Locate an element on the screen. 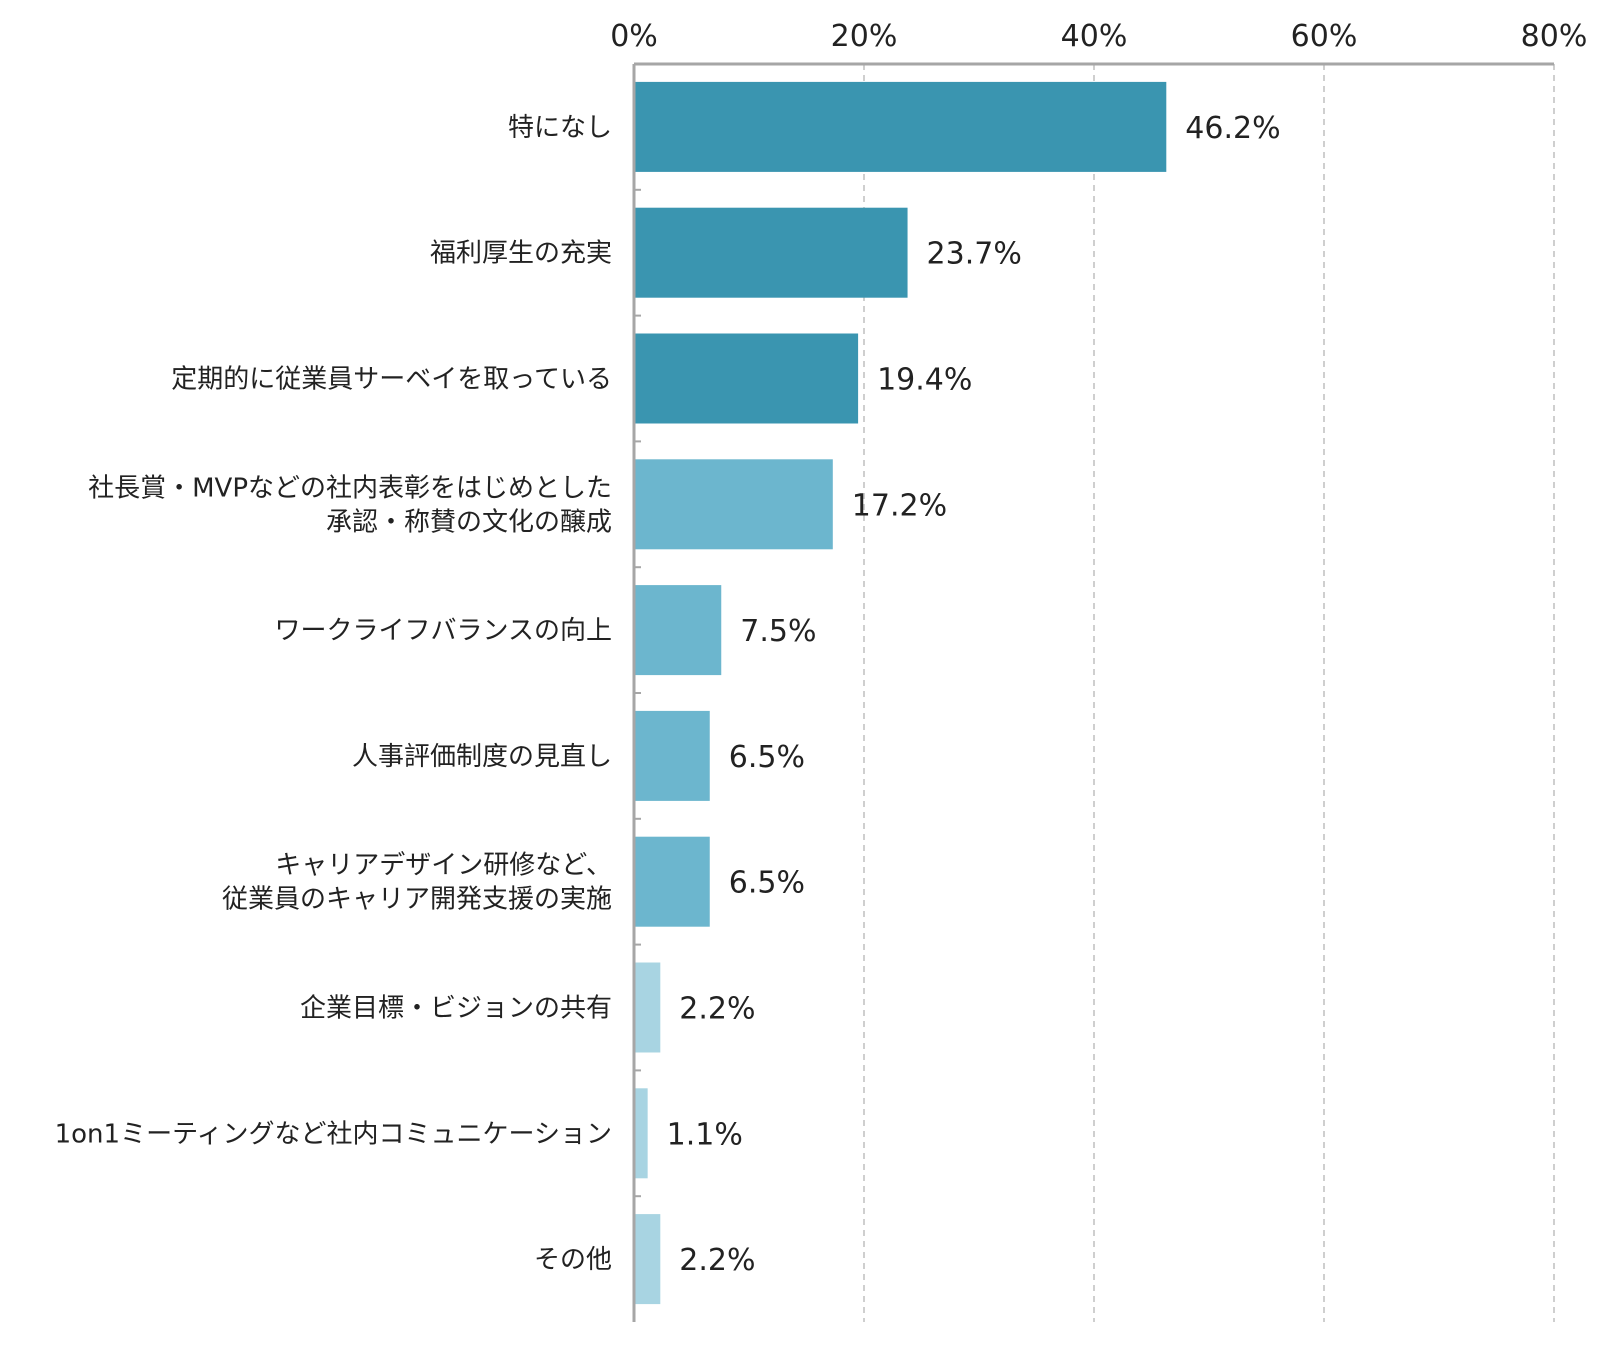 Image resolution: width=1616 pixels, height=1355 pixels. category-label-line: その他 is located at coordinates (573, 1260).